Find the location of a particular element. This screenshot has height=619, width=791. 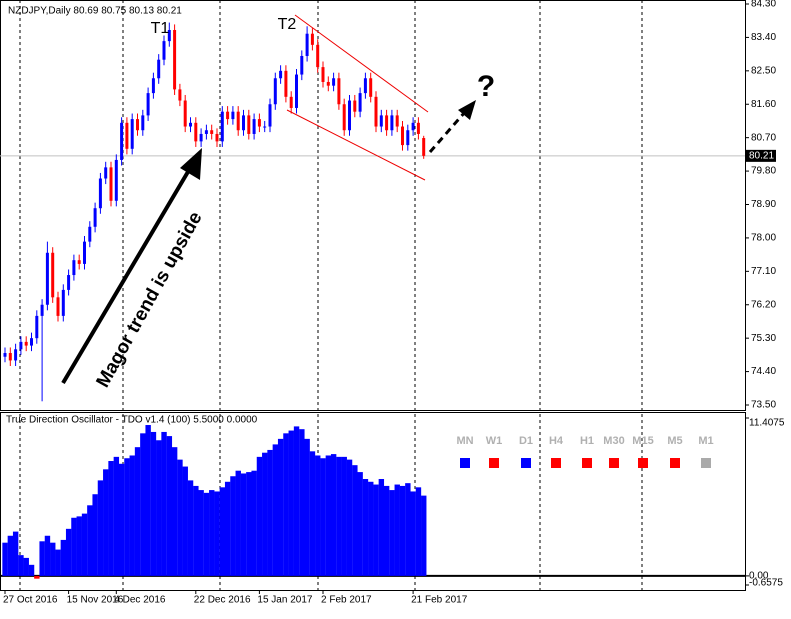

x-tick-label: 22 Dec 2016 is located at coordinates (222, 600).